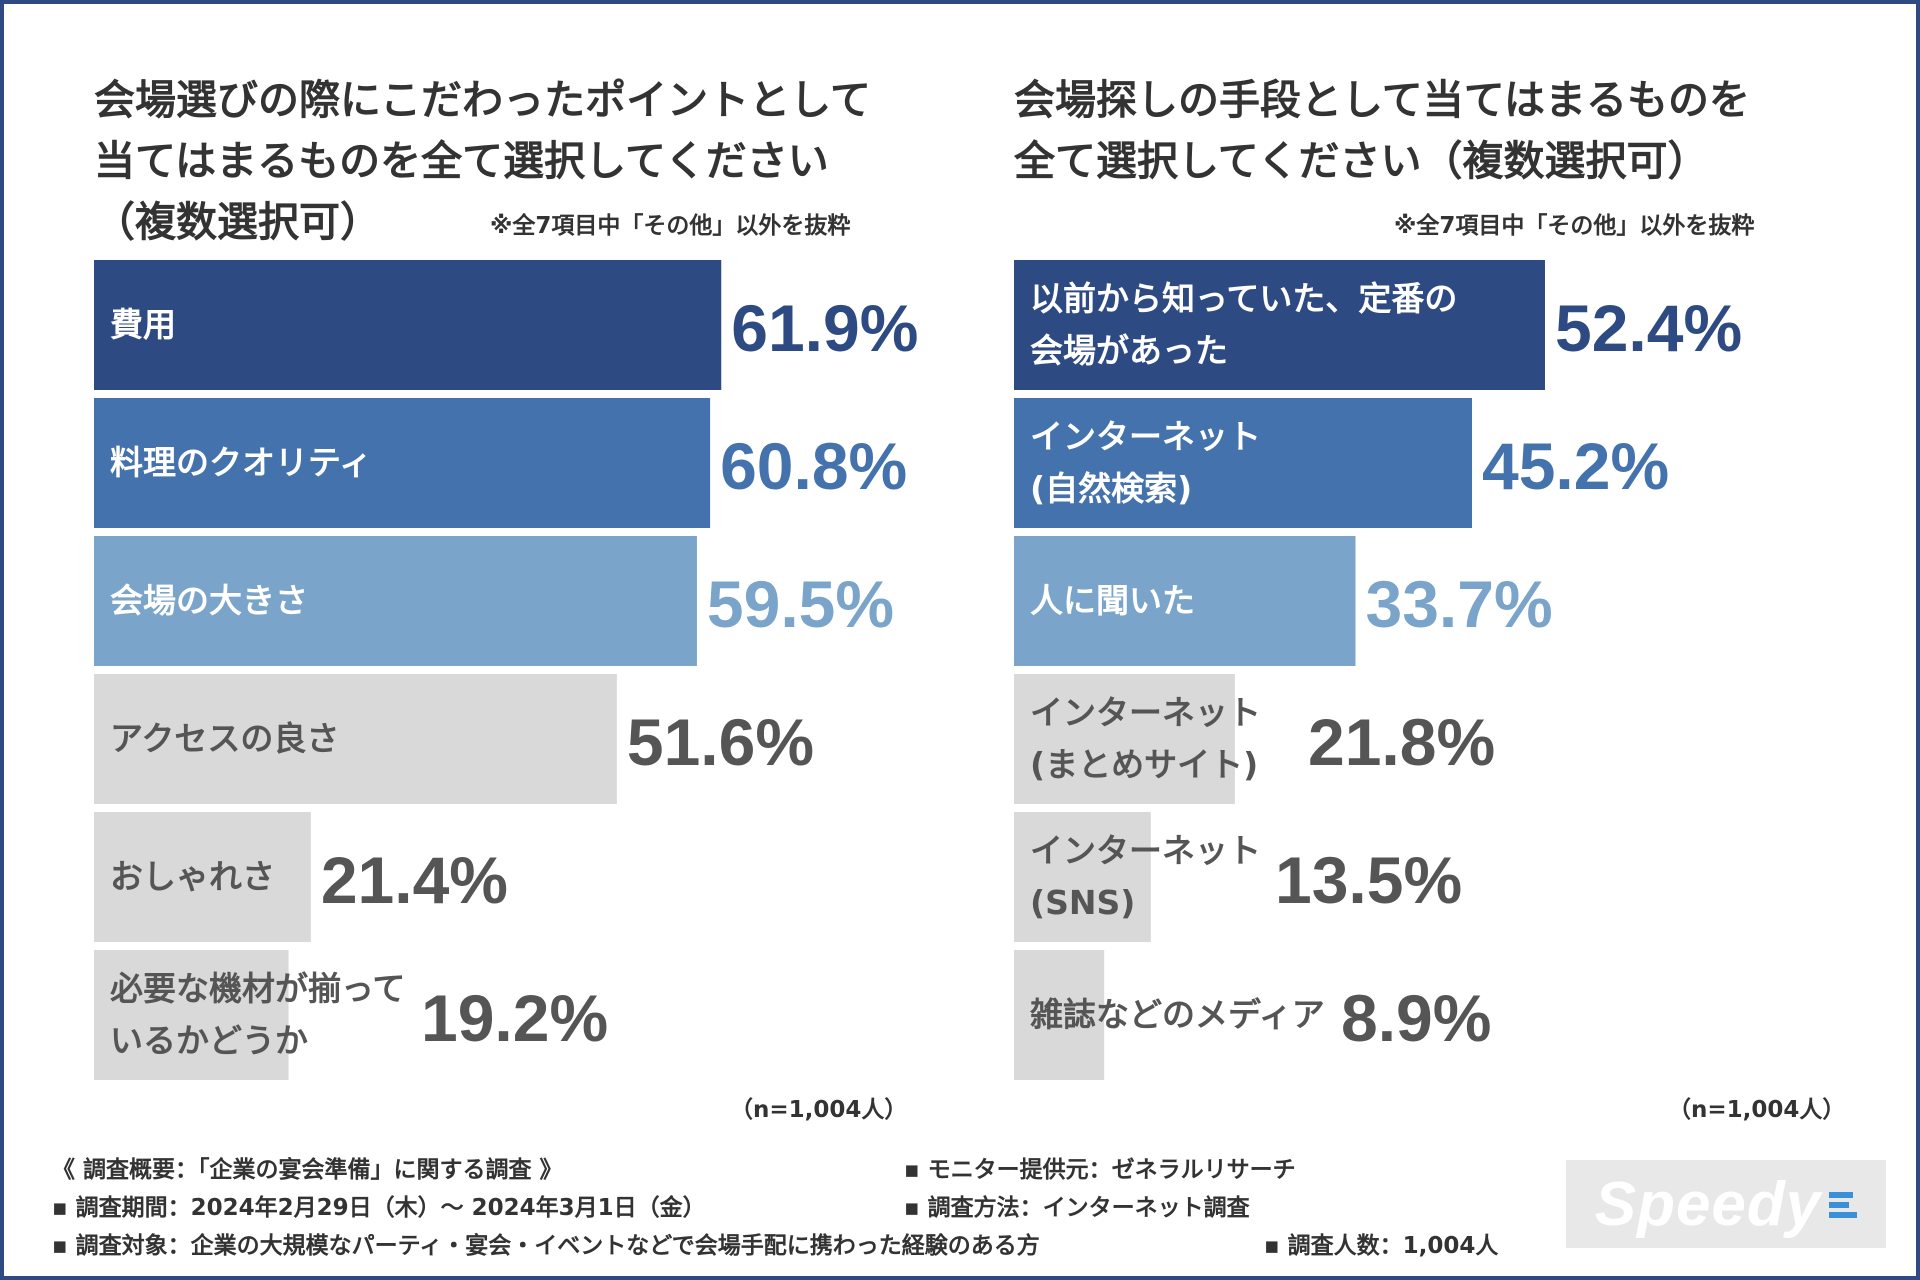 This screenshot has width=1920, height=1280. Describe the element at coordinates (209, 1040) in the screenshot. I see `left-category-label-6-2: いるかどうか` at that location.